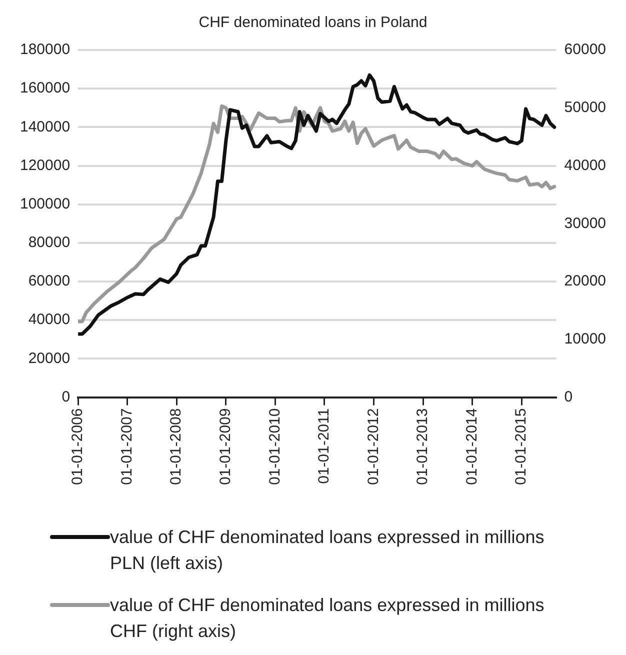  Describe the element at coordinates (568, 397) in the screenshot. I see `y2-tick-label: 0` at that location.